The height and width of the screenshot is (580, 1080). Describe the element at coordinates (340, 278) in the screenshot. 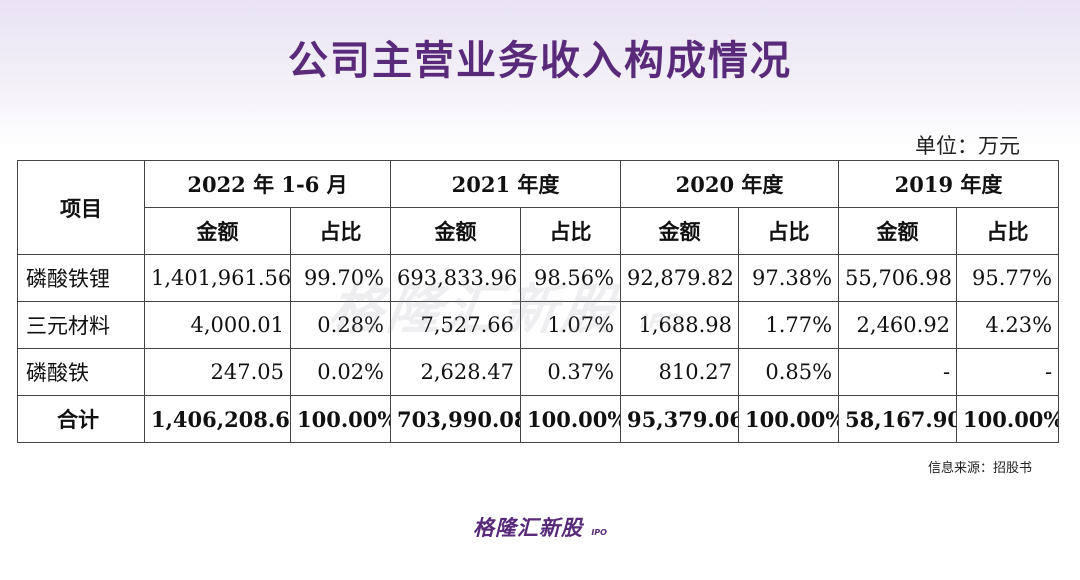

I see `ratio-cell: 99.70%` at that location.